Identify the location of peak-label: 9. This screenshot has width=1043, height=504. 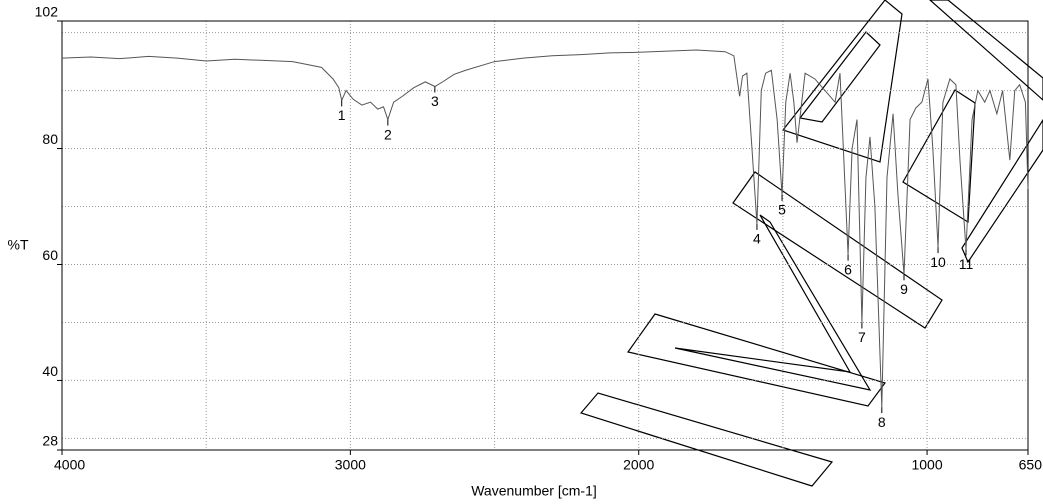
(904, 289).